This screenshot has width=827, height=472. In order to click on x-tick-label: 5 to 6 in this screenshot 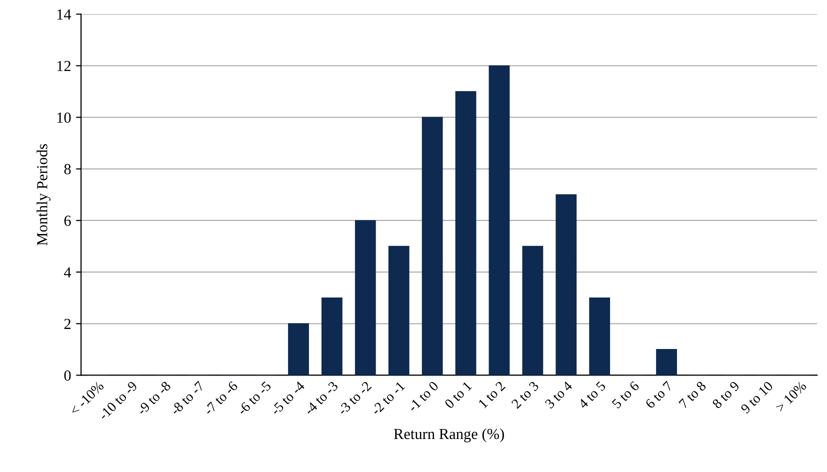, I will do `click(626, 394)`.